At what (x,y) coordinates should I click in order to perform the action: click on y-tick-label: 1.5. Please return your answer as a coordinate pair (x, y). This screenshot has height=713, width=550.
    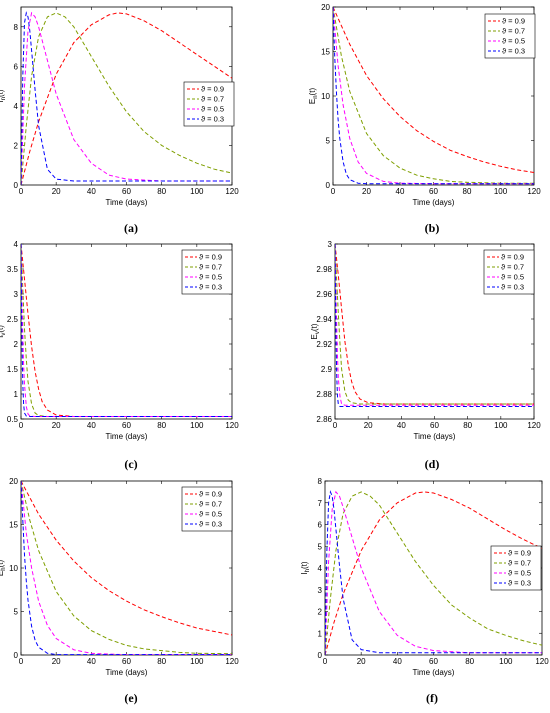
    Looking at the image, I should click on (13, 369).